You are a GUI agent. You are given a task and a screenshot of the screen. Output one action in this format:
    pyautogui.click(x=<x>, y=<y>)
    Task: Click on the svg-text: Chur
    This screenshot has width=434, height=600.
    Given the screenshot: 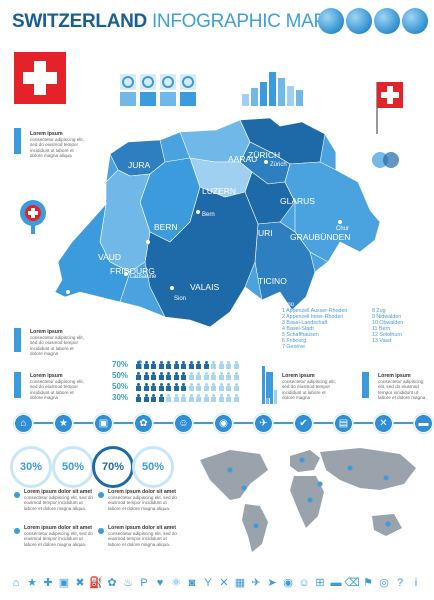 What is the action you would take?
    pyautogui.click(x=342, y=229)
    